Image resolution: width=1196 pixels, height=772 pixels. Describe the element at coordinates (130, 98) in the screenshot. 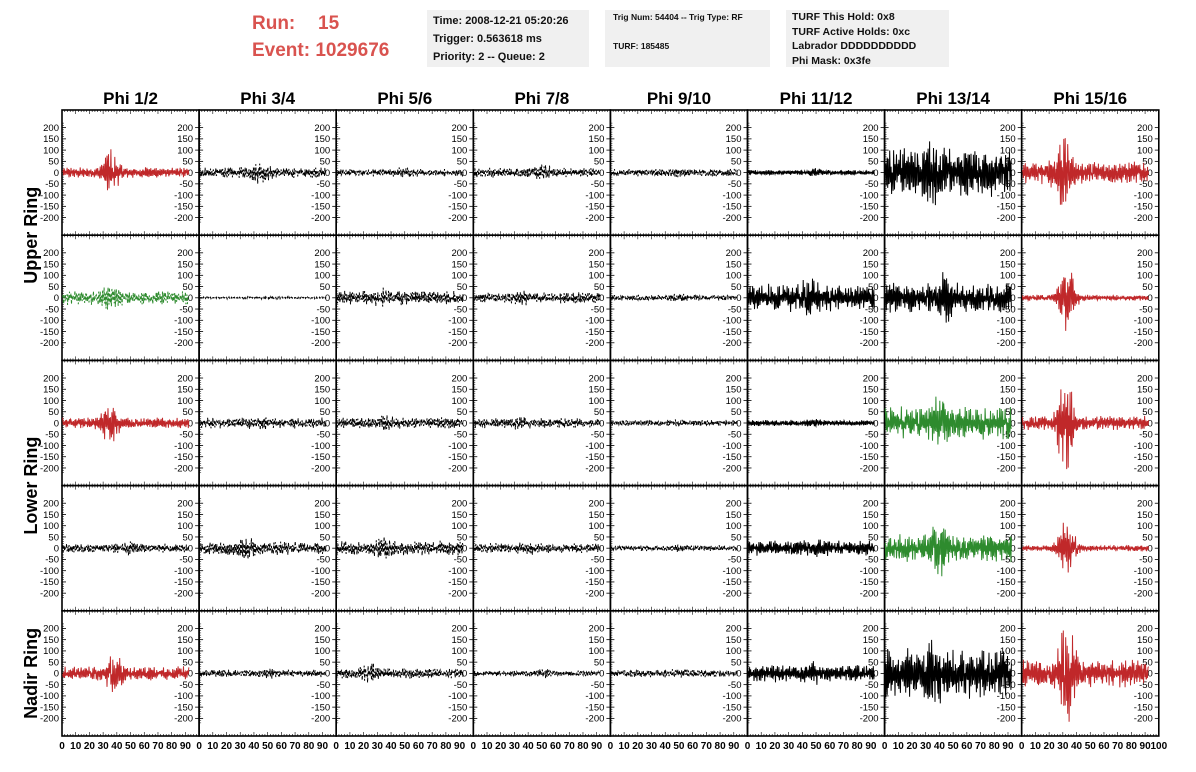

I see `column-label-1: Phi 1/2` at that location.